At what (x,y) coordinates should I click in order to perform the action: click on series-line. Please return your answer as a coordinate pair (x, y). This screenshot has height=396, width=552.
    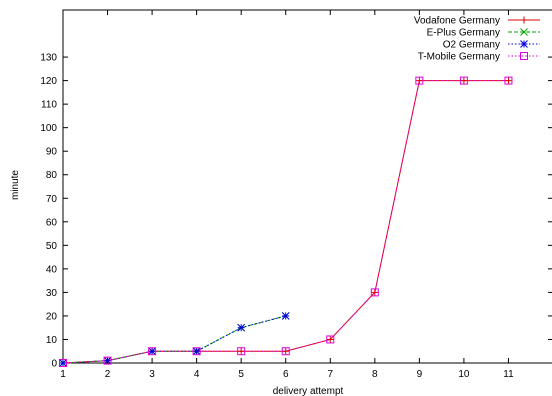
    Looking at the image, I should click on (174, 339).